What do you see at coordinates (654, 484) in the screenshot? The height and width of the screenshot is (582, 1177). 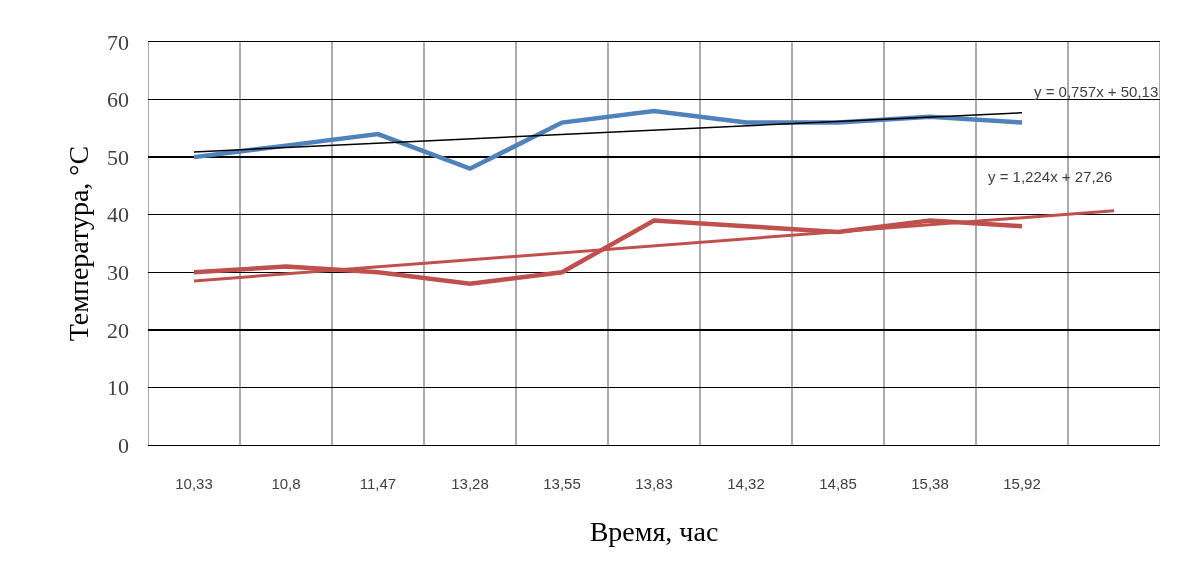 I see `x-tick-label: 13,83` at bounding box center [654, 484].